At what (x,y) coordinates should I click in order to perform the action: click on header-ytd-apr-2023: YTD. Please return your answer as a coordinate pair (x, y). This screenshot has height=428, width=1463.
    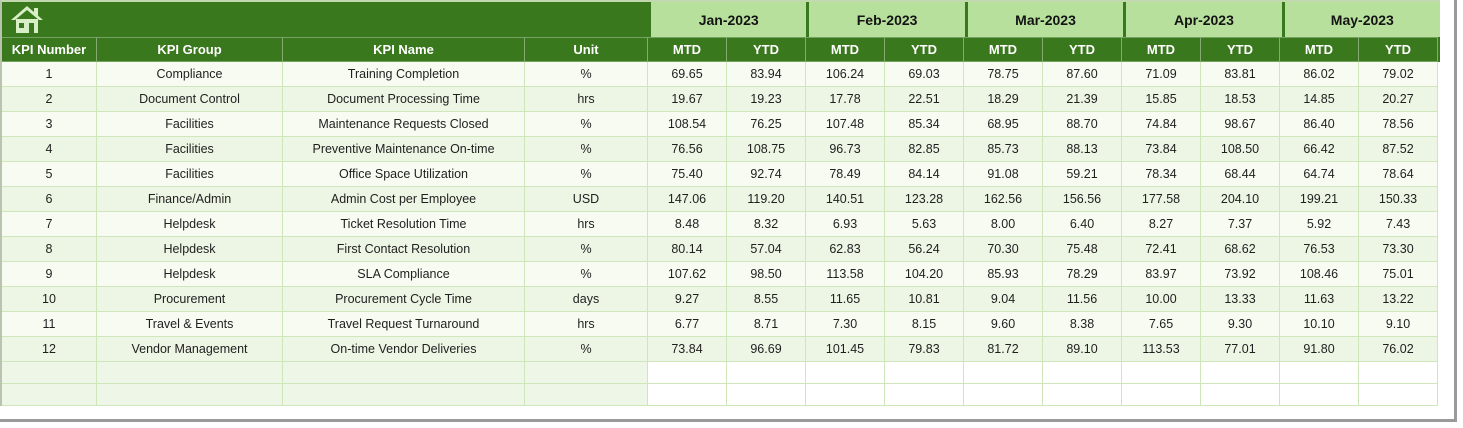
    Looking at the image, I should click on (1240, 49).